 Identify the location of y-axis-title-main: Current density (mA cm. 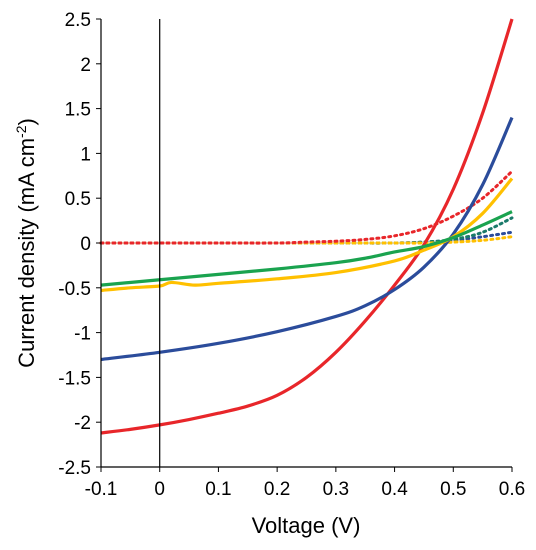
(26, 253).